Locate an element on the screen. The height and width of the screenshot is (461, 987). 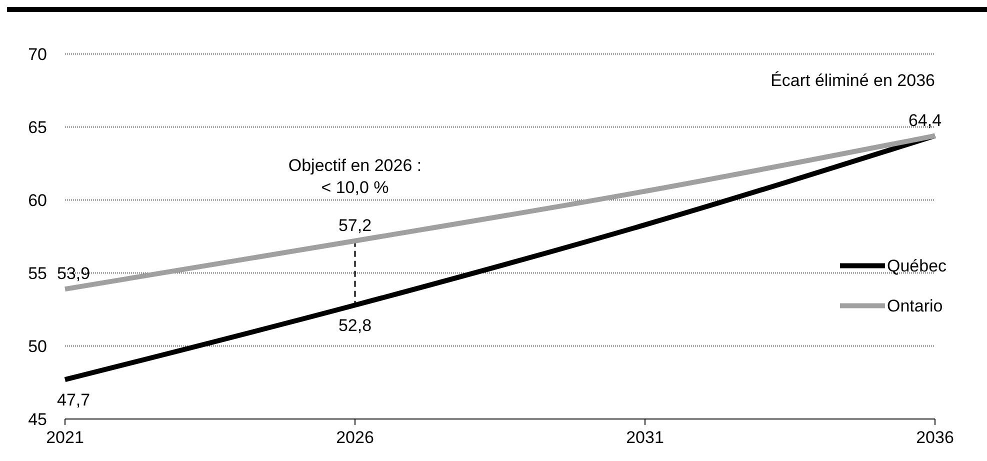
x-tick-label: 2026 is located at coordinates (355, 437).